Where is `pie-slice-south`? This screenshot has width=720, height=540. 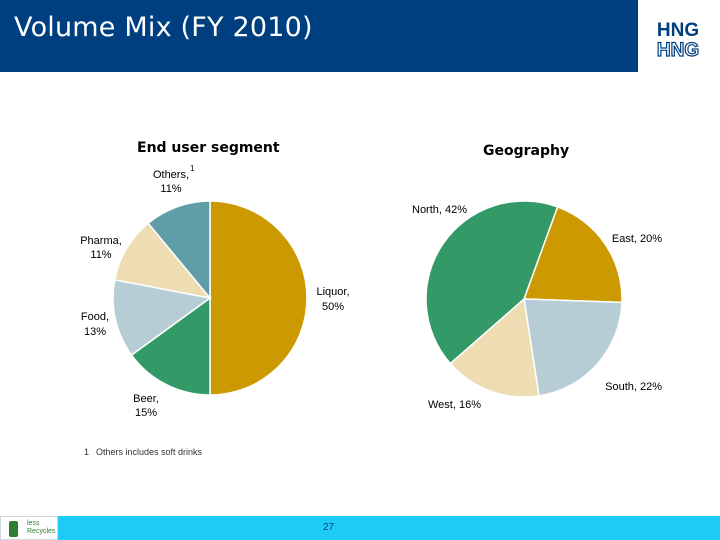 pie-slice-south is located at coordinates (573, 347).